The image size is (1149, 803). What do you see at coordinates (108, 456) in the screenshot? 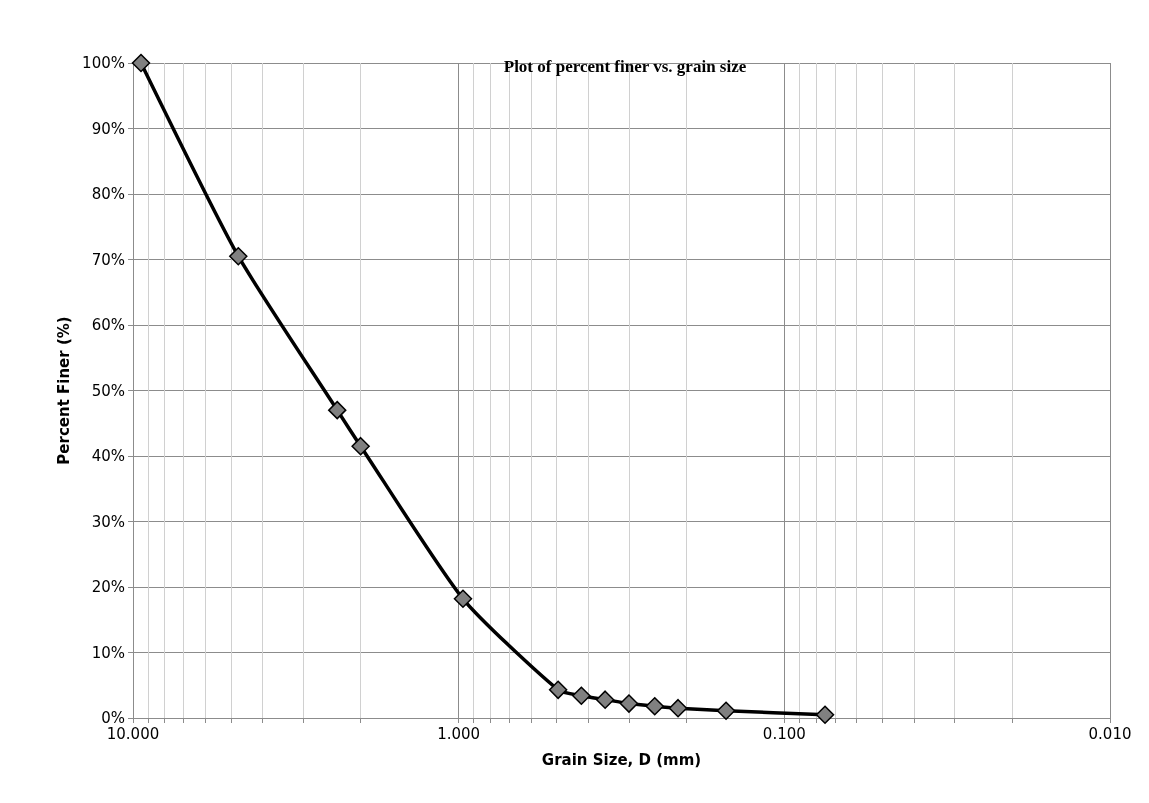
I see `y-tick-label: 40%` at bounding box center [108, 456].